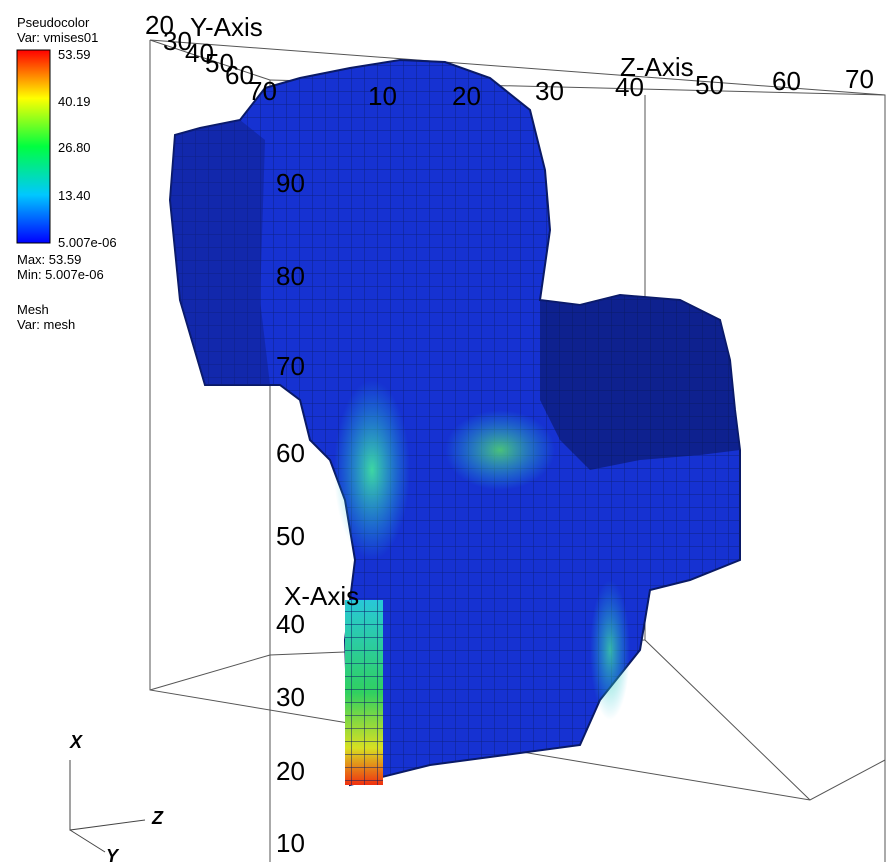 This screenshot has height=867, width=890. I want to click on stress-region-lower, so click(610, 650).